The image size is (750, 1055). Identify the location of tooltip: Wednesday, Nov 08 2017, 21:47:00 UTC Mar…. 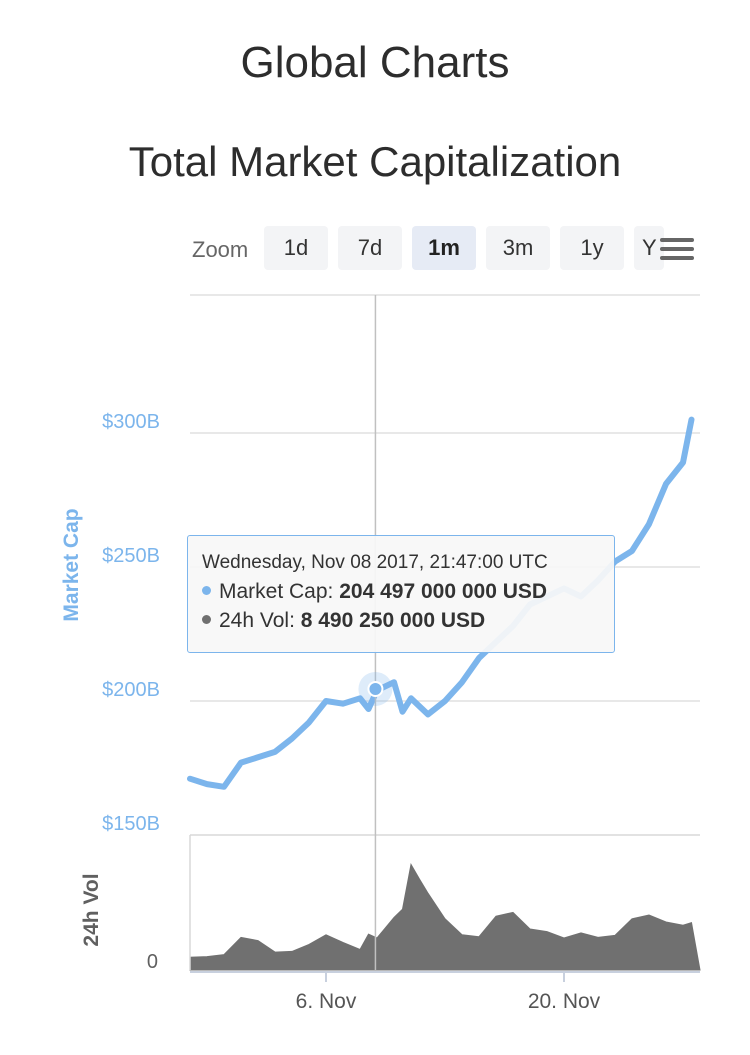
(401, 594).